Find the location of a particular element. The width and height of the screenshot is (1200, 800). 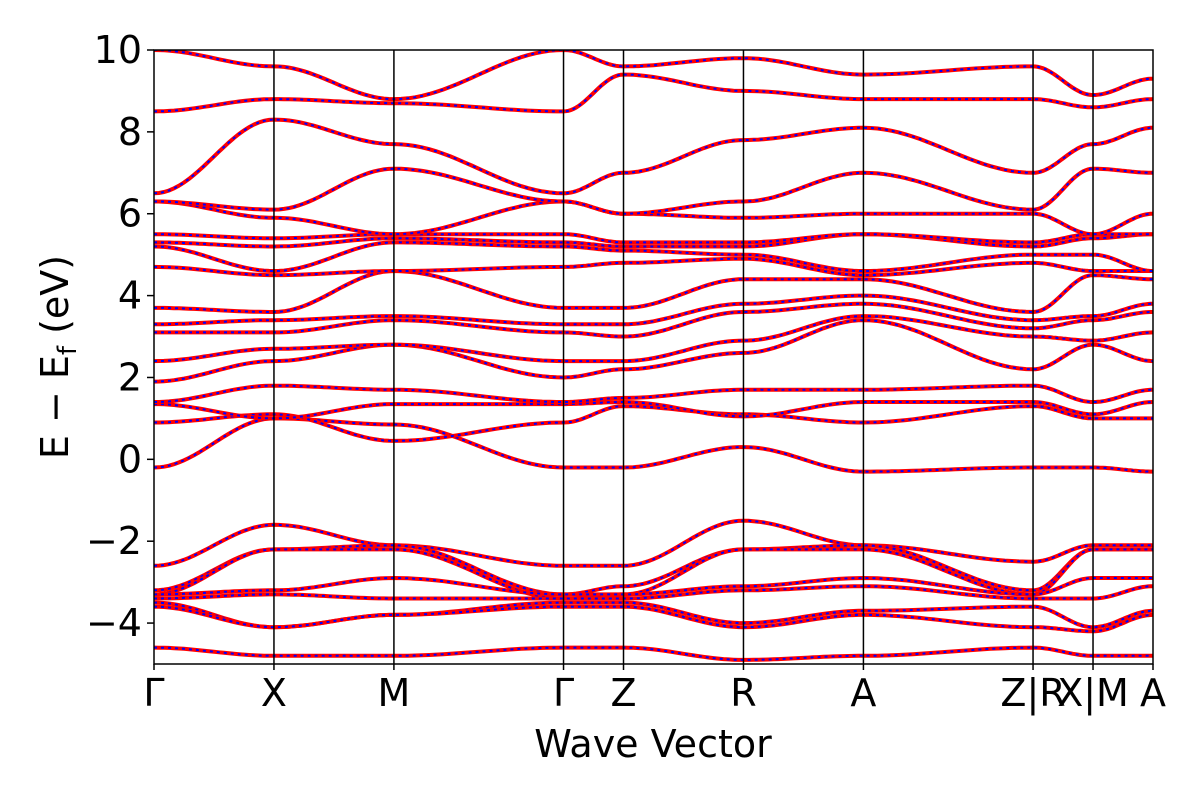

x-tick-label: R is located at coordinates (743, 693).